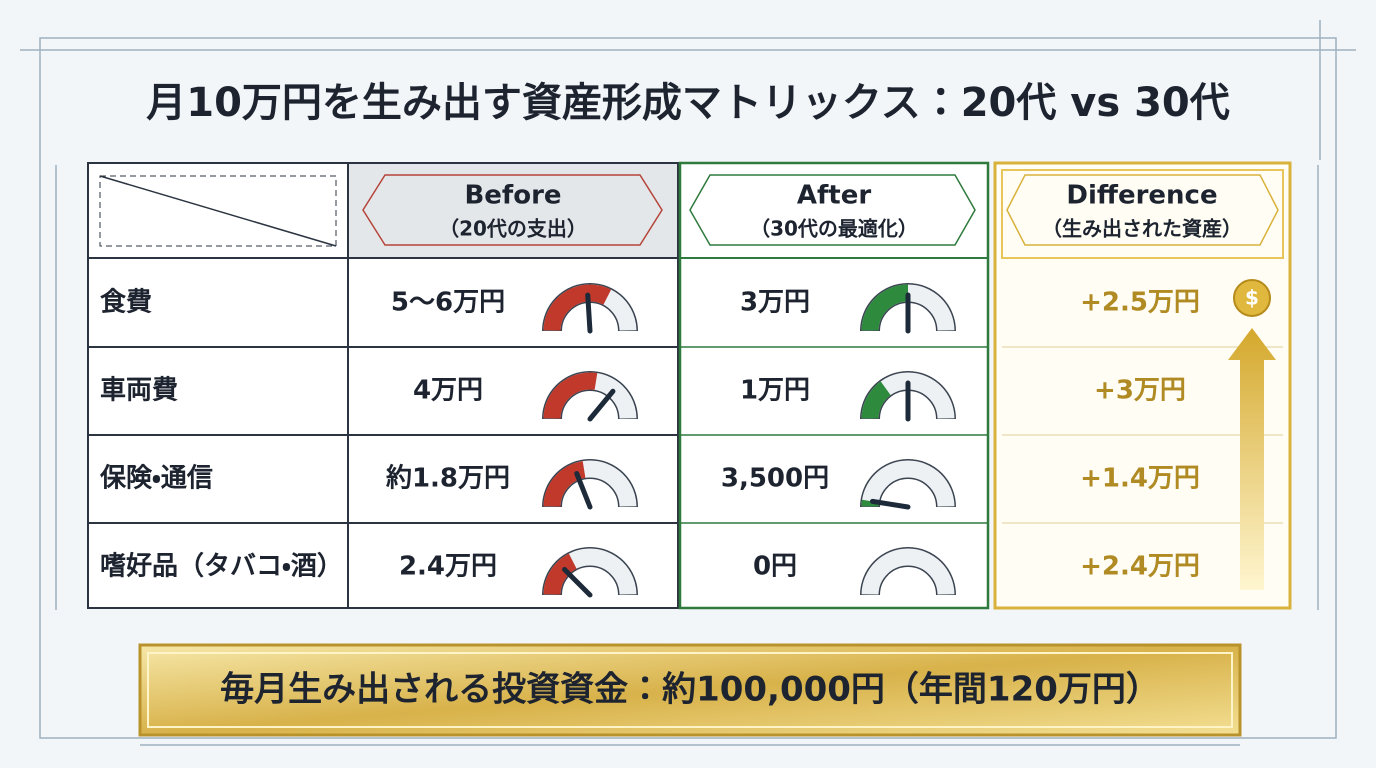 The height and width of the screenshot is (768, 1376). Describe the element at coordinates (513, 229) in the screenshot. I see `column-note: （20代の支出）` at that location.